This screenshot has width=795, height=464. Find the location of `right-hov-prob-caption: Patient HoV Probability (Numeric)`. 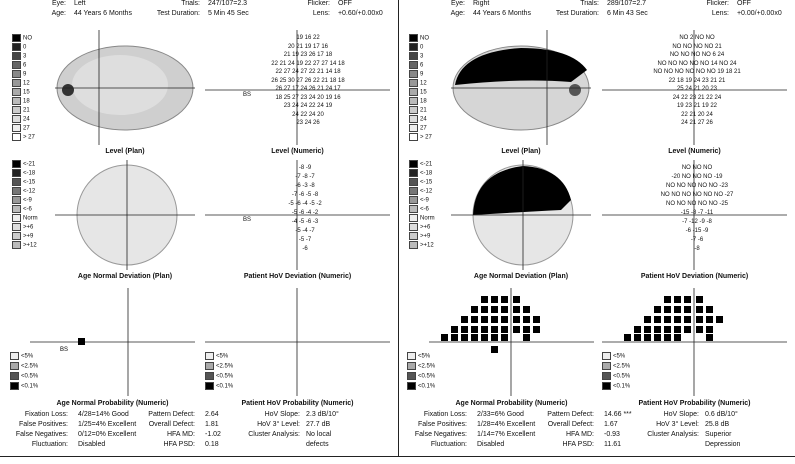

right-hov-prob-caption: Patient HoV Probability (Numeric) is located at coordinates (694, 403).